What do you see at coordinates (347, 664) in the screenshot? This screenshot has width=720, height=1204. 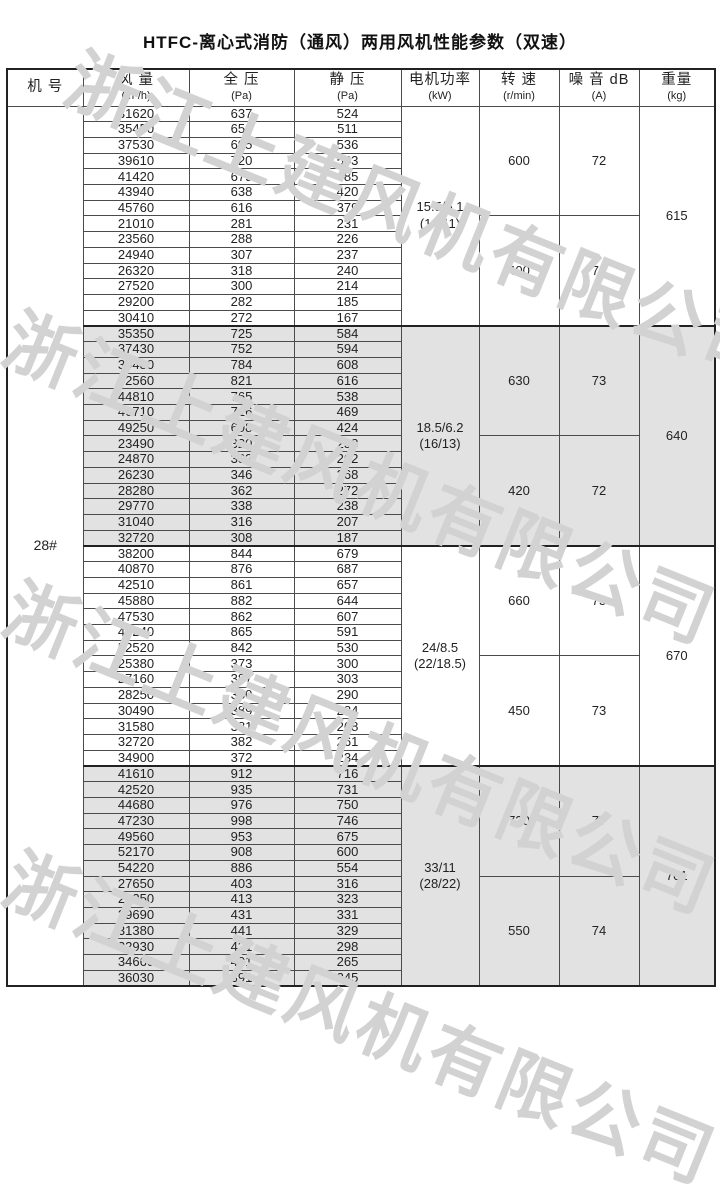 I see `cell-static-pressure: 300` at bounding box center [347, 664].